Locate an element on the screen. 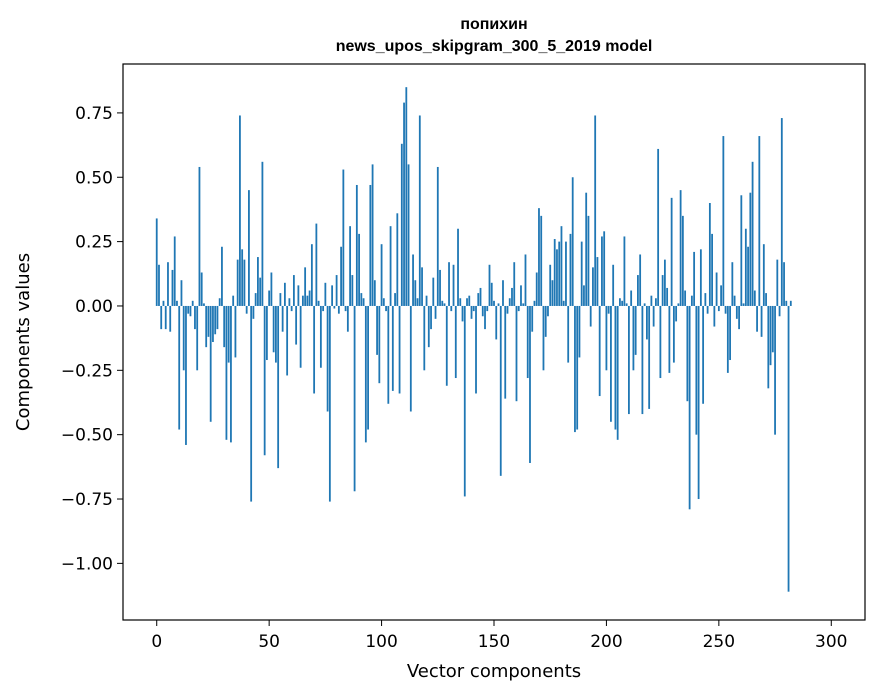  y-tick-label: 0.25 is located at coordinates (94, 243).